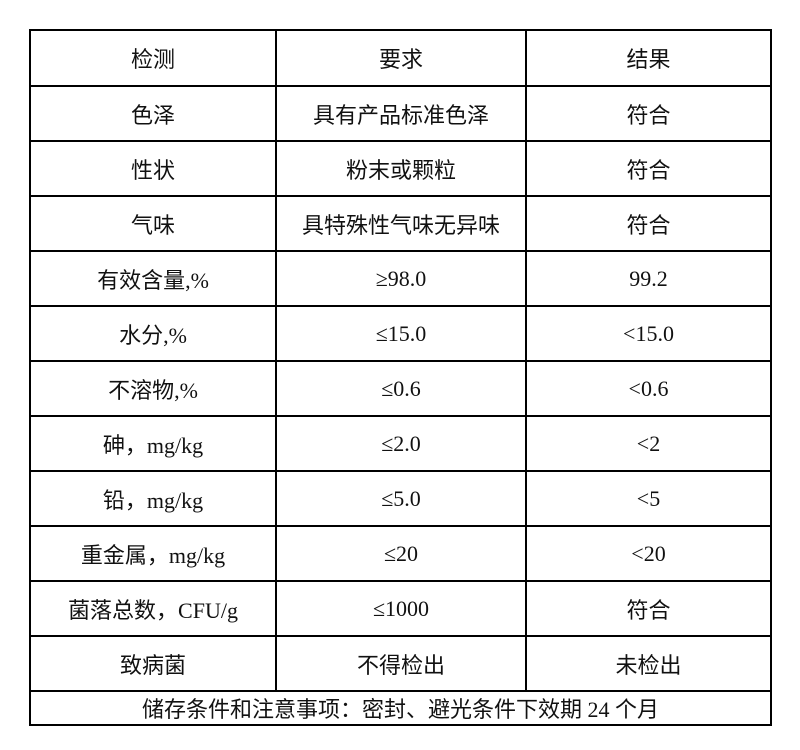  Describe the element at coordinates (153, 223) in the screenshot. I see `cell-test-item: 气味` at that location.